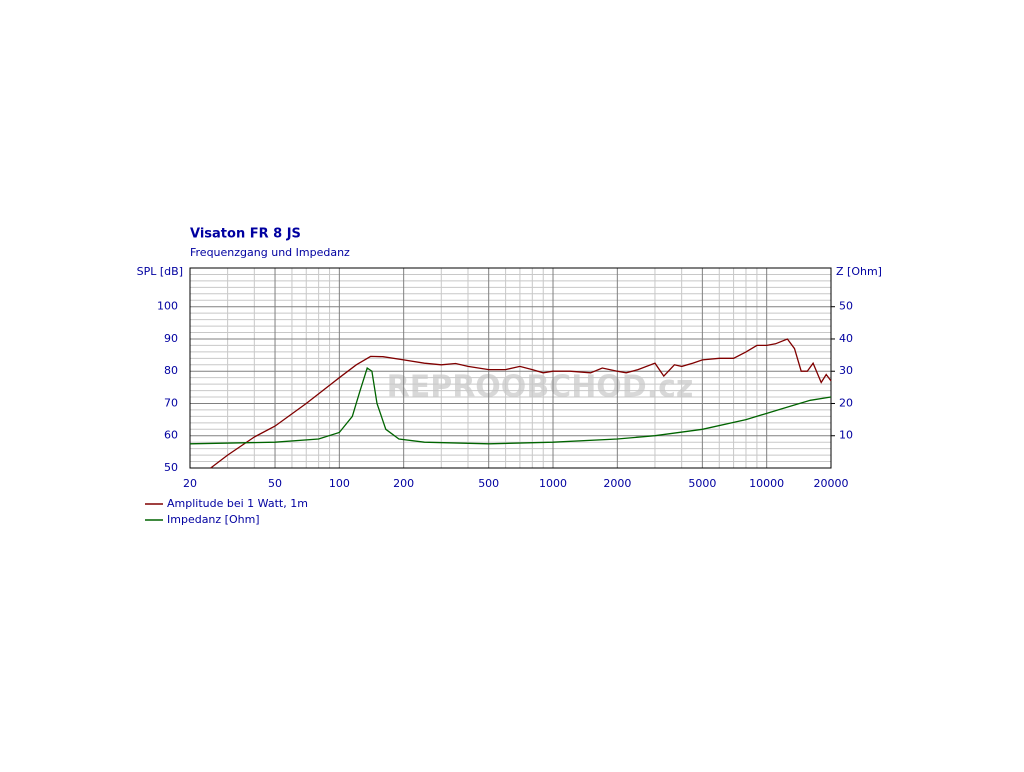  Describe the element at coordinates (553, 483) in the screenshot. I see `x-tick-label: 1000` at that location.